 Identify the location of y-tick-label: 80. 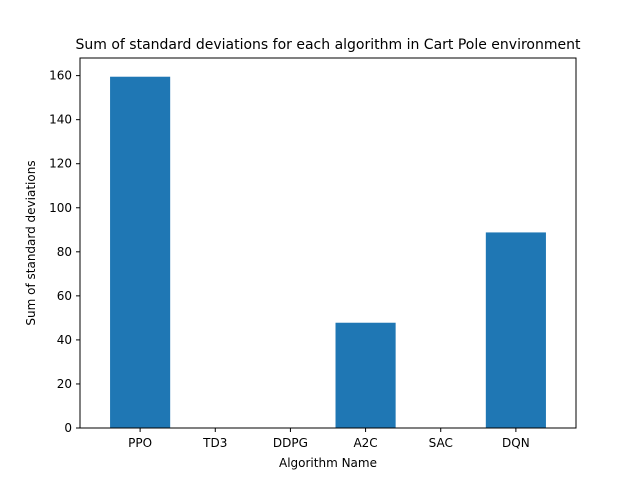
(64, 252).